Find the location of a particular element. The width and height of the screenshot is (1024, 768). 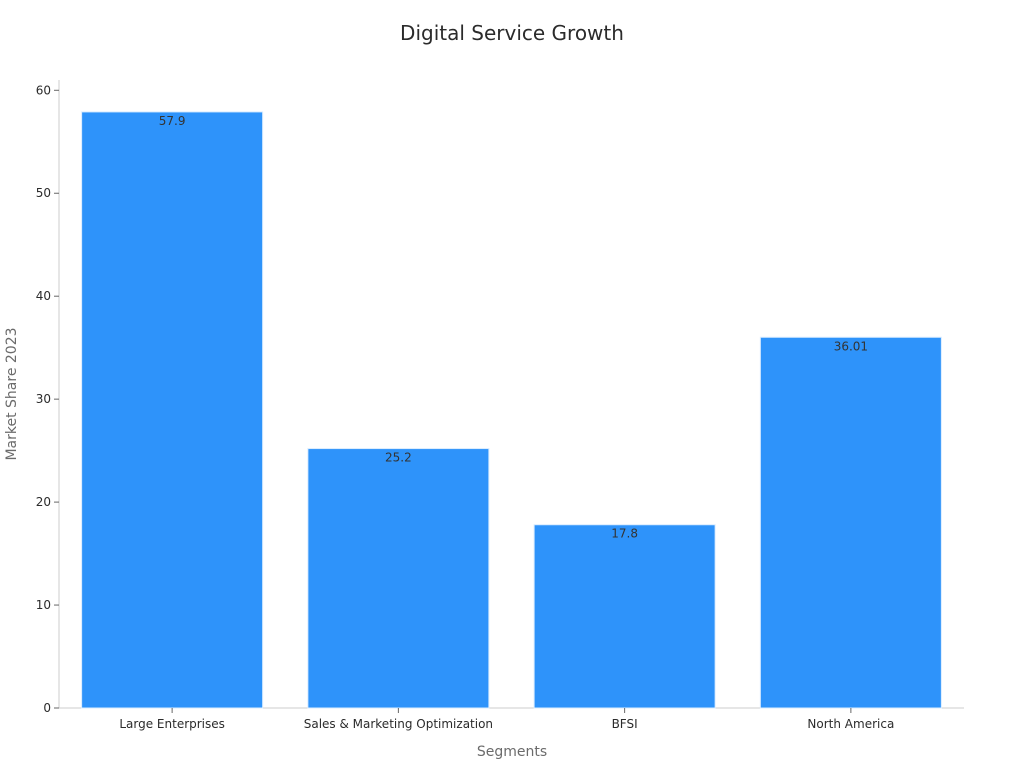

x-tick-label: Large Enterprises is located at coordinates (172, 724).